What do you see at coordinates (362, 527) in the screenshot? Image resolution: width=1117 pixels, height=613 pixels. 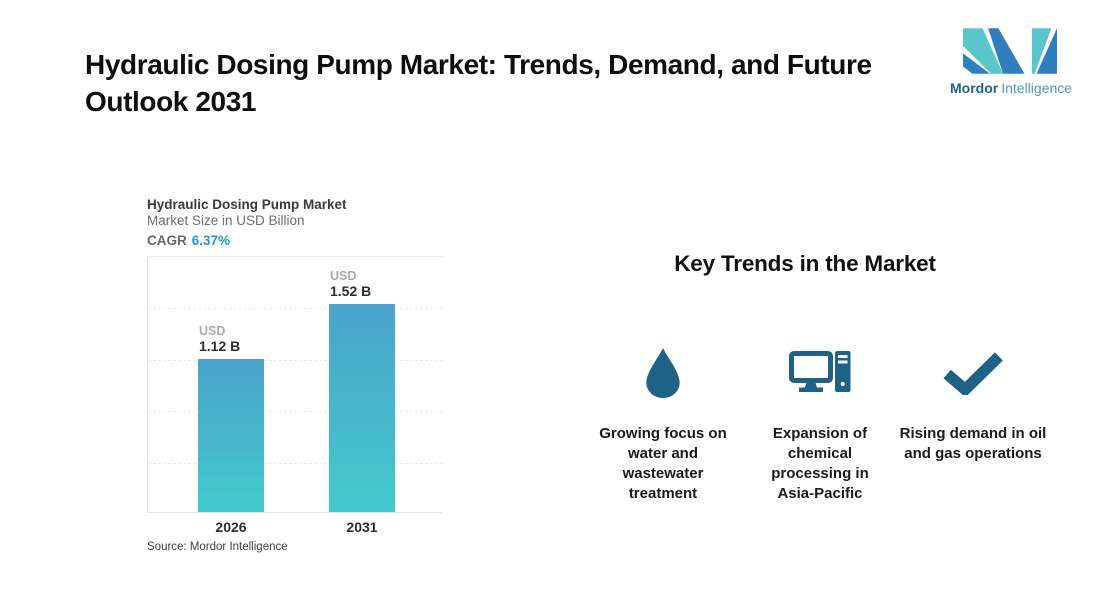 I see `x-axis-label-2031: 2031` at bounding box center [362, 527].